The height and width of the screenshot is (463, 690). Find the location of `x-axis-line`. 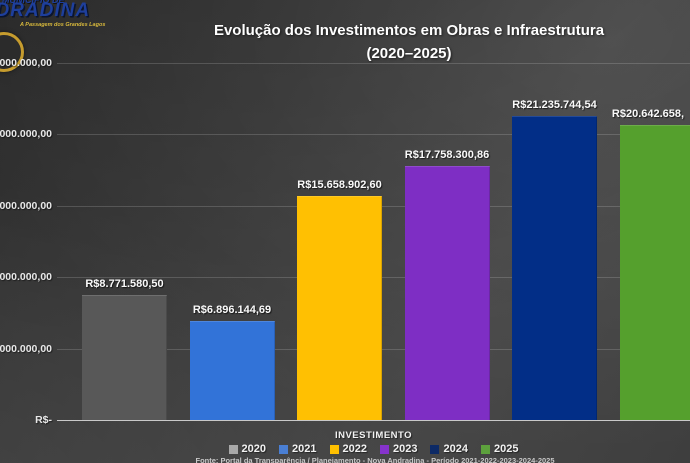

x-axis-line is located at coordinates (373, 420).